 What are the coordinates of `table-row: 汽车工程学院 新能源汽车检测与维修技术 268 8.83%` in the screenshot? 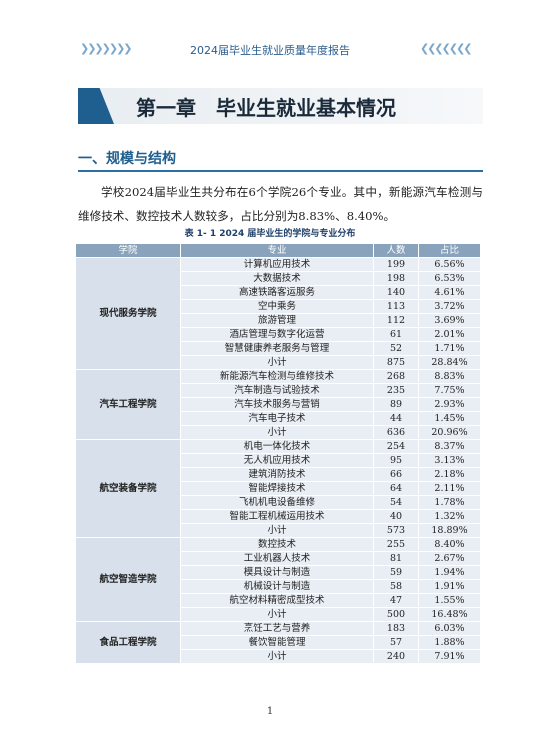 It's located at (278, 404).